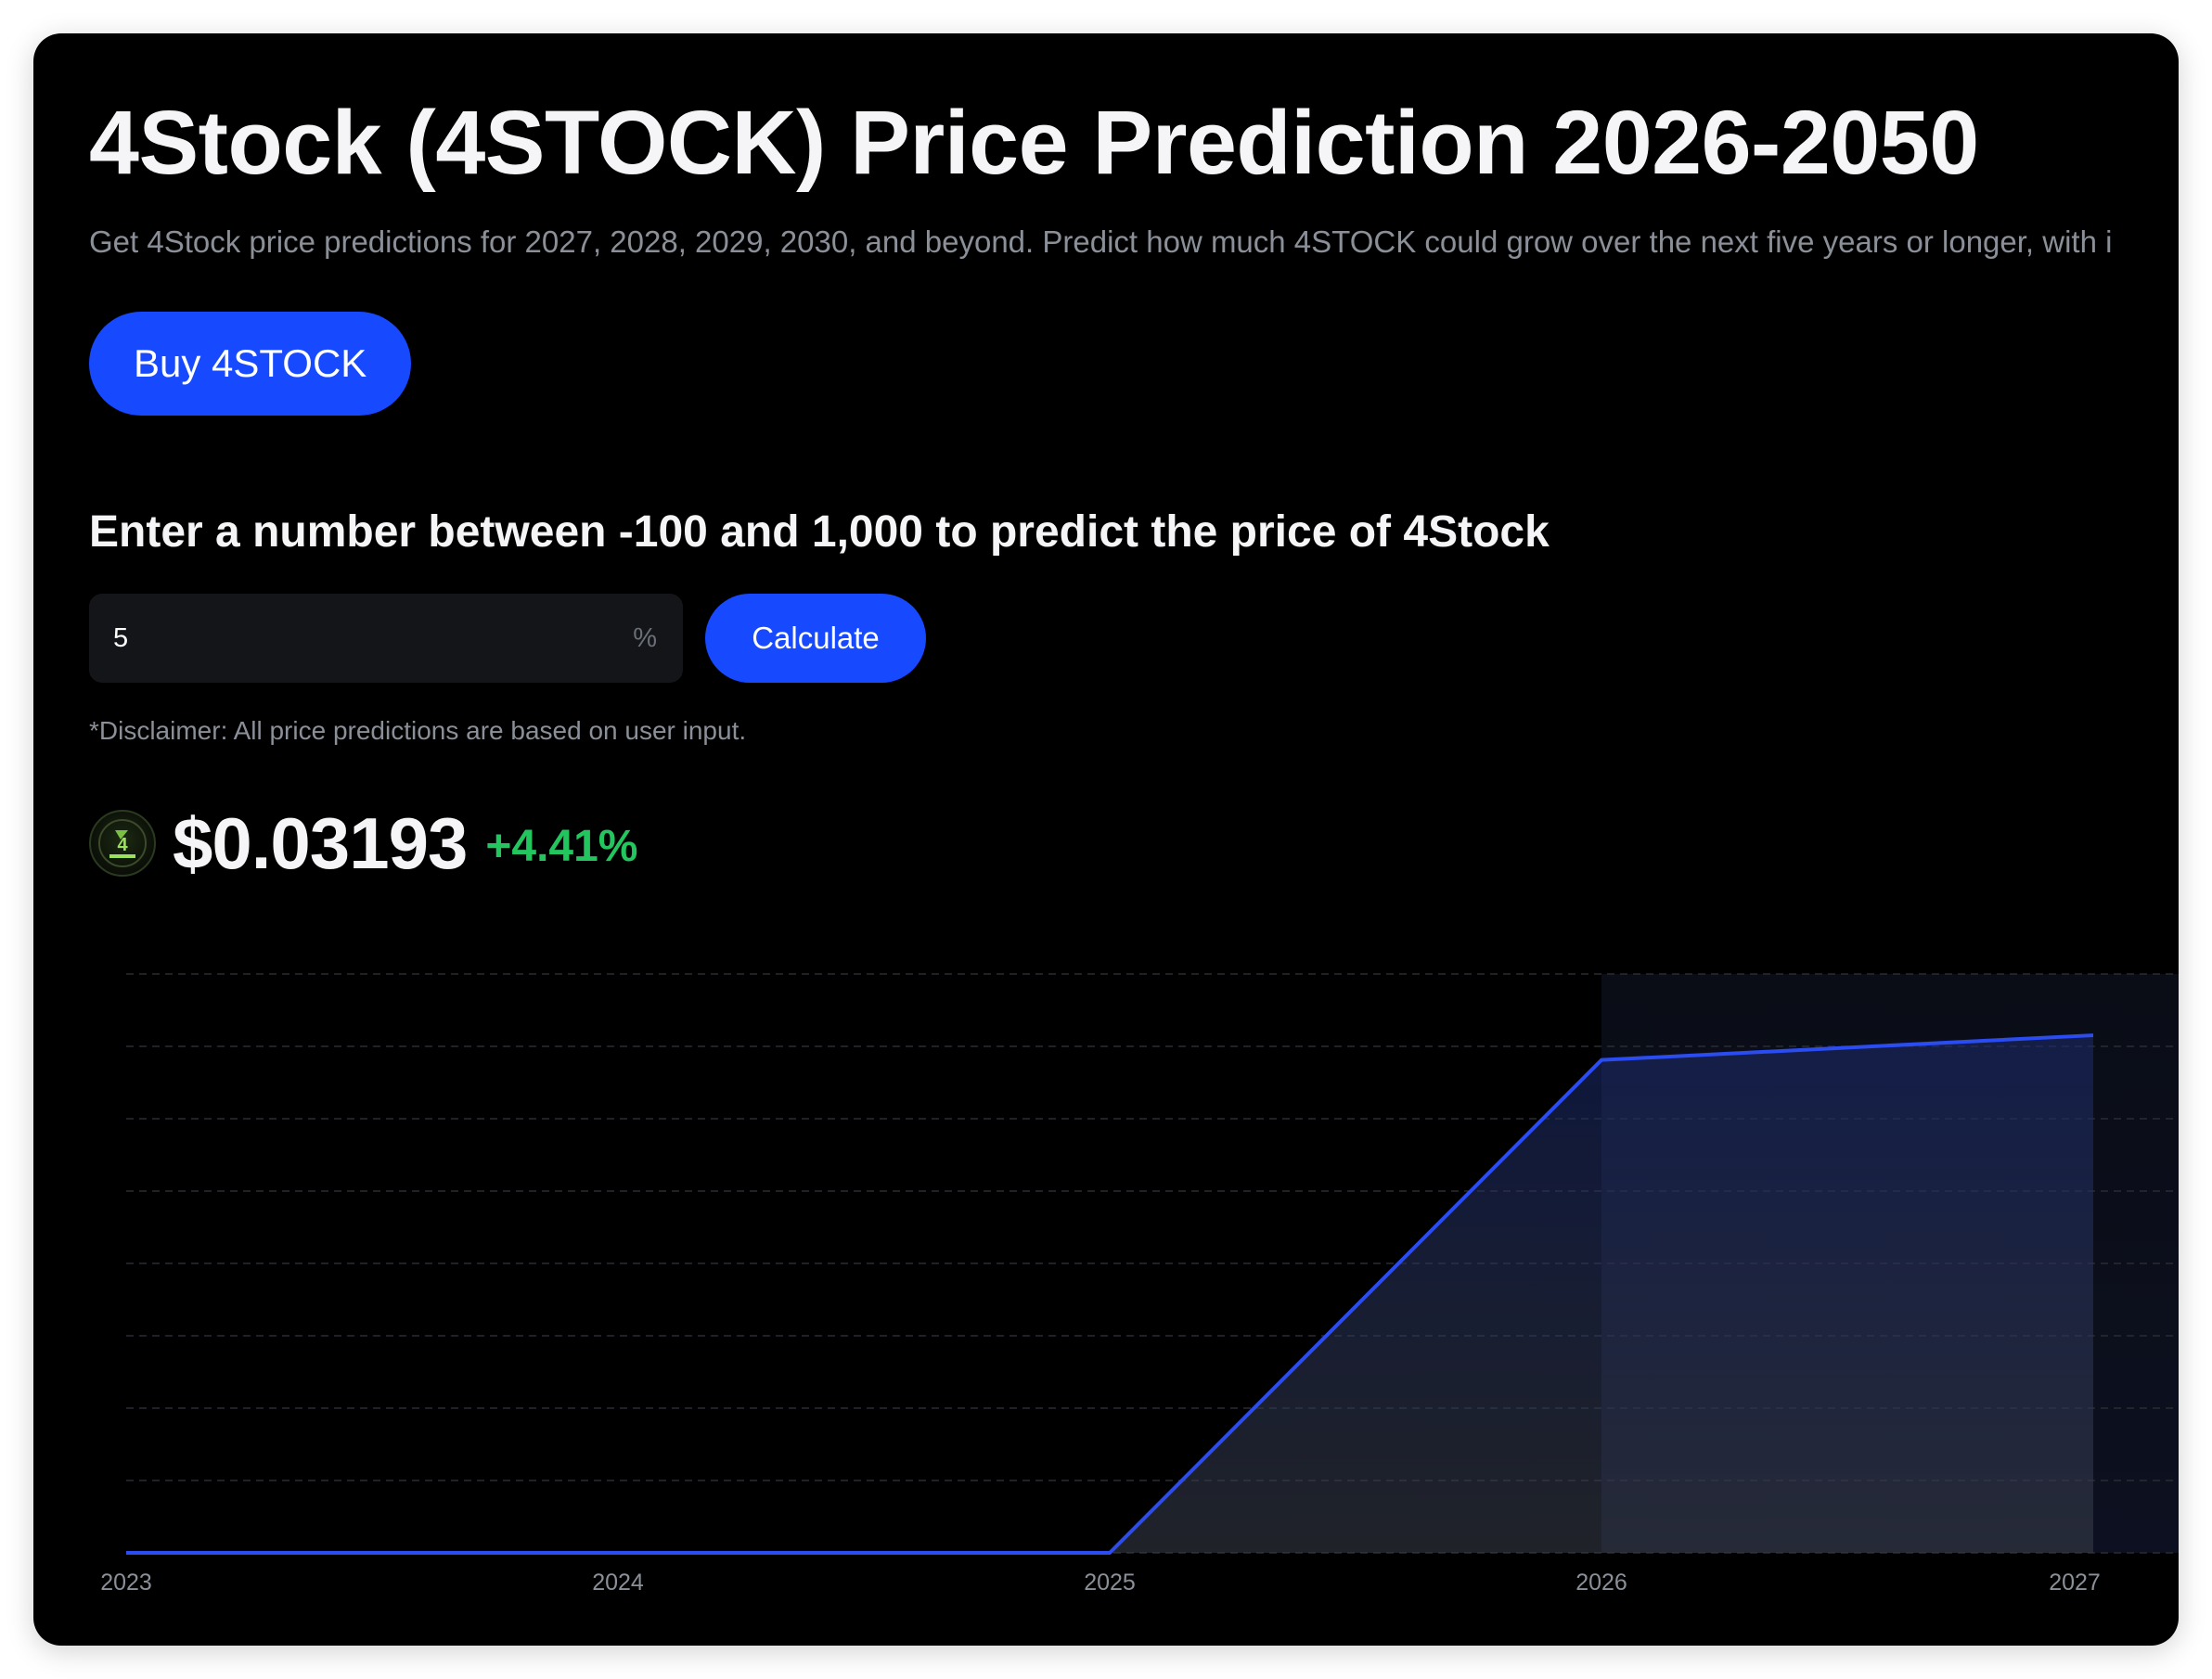  Describe the element at coordinates (645, 638) in the screenshot. I see `percent-suffix: %` at that location.